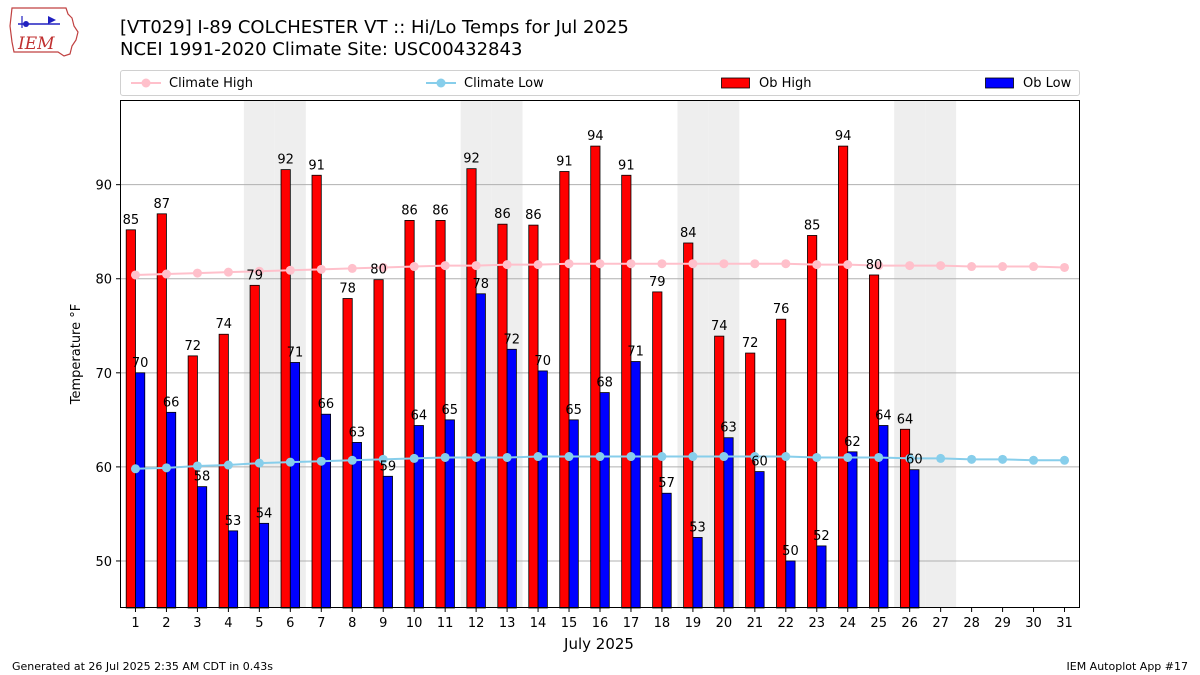 The width and height of the screenshot is (1200, 675). I want to click on label-ob-low-day-4: 53, so click(233, 521).